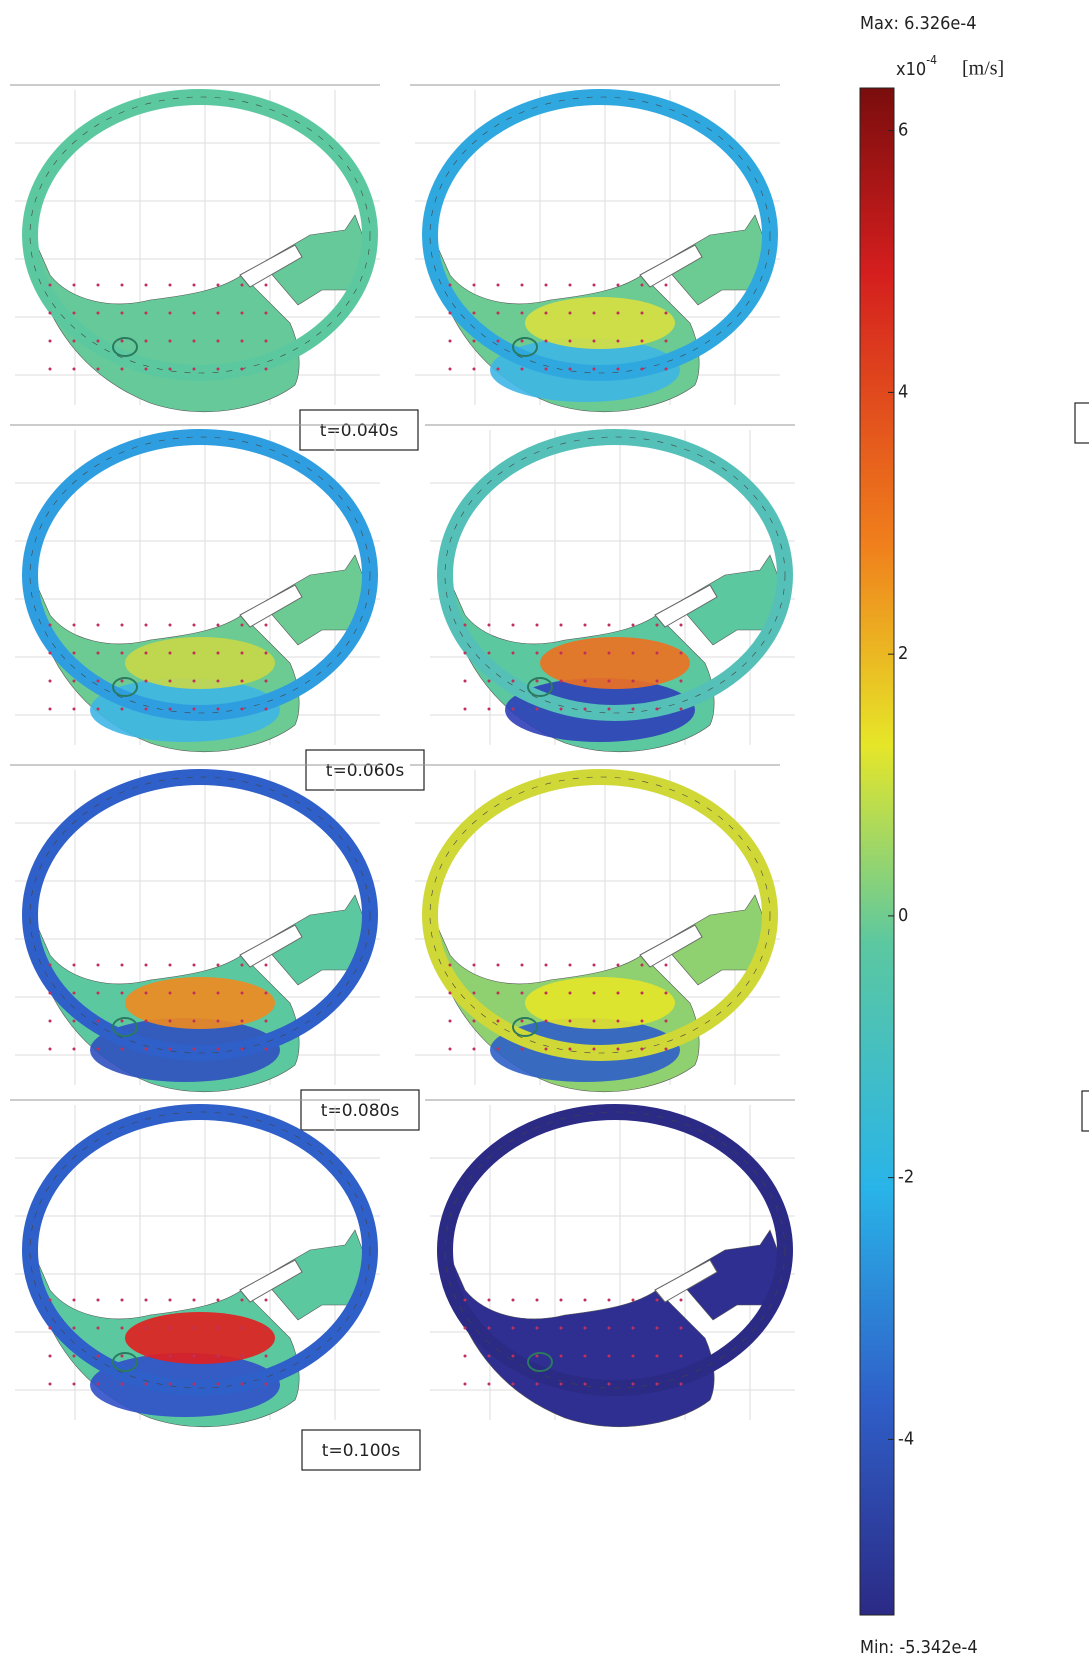  Describe the element at coordinates (903, 130) in the screenshot. I see `colorbar-tick-label: 6` at that location.